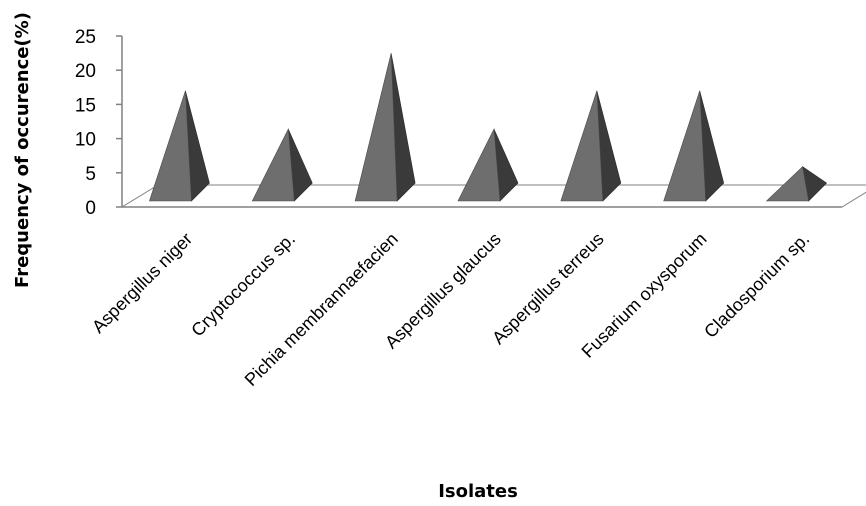  What do you see at coordinates (142, 283) in the screenshot?
I see `x-tick-label: Aspergillus niger` at bounding box center [142, 283].